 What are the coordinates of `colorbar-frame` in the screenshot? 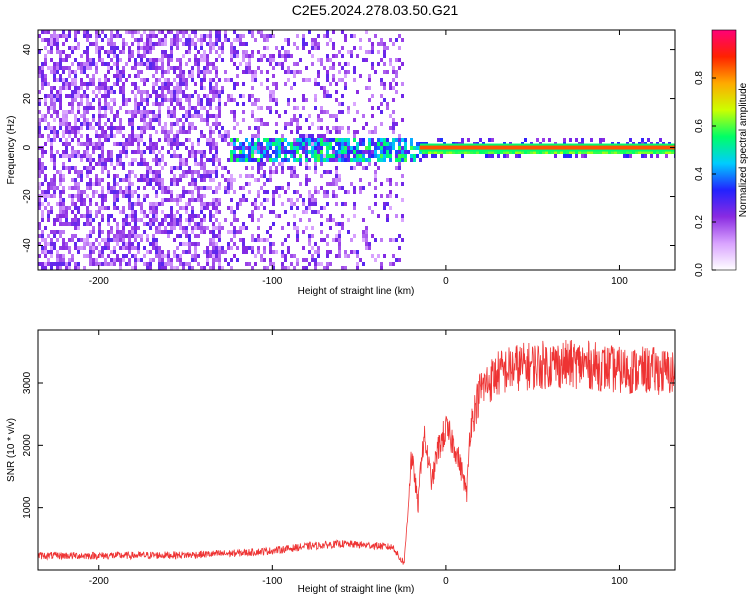 It's located at (724, 150).